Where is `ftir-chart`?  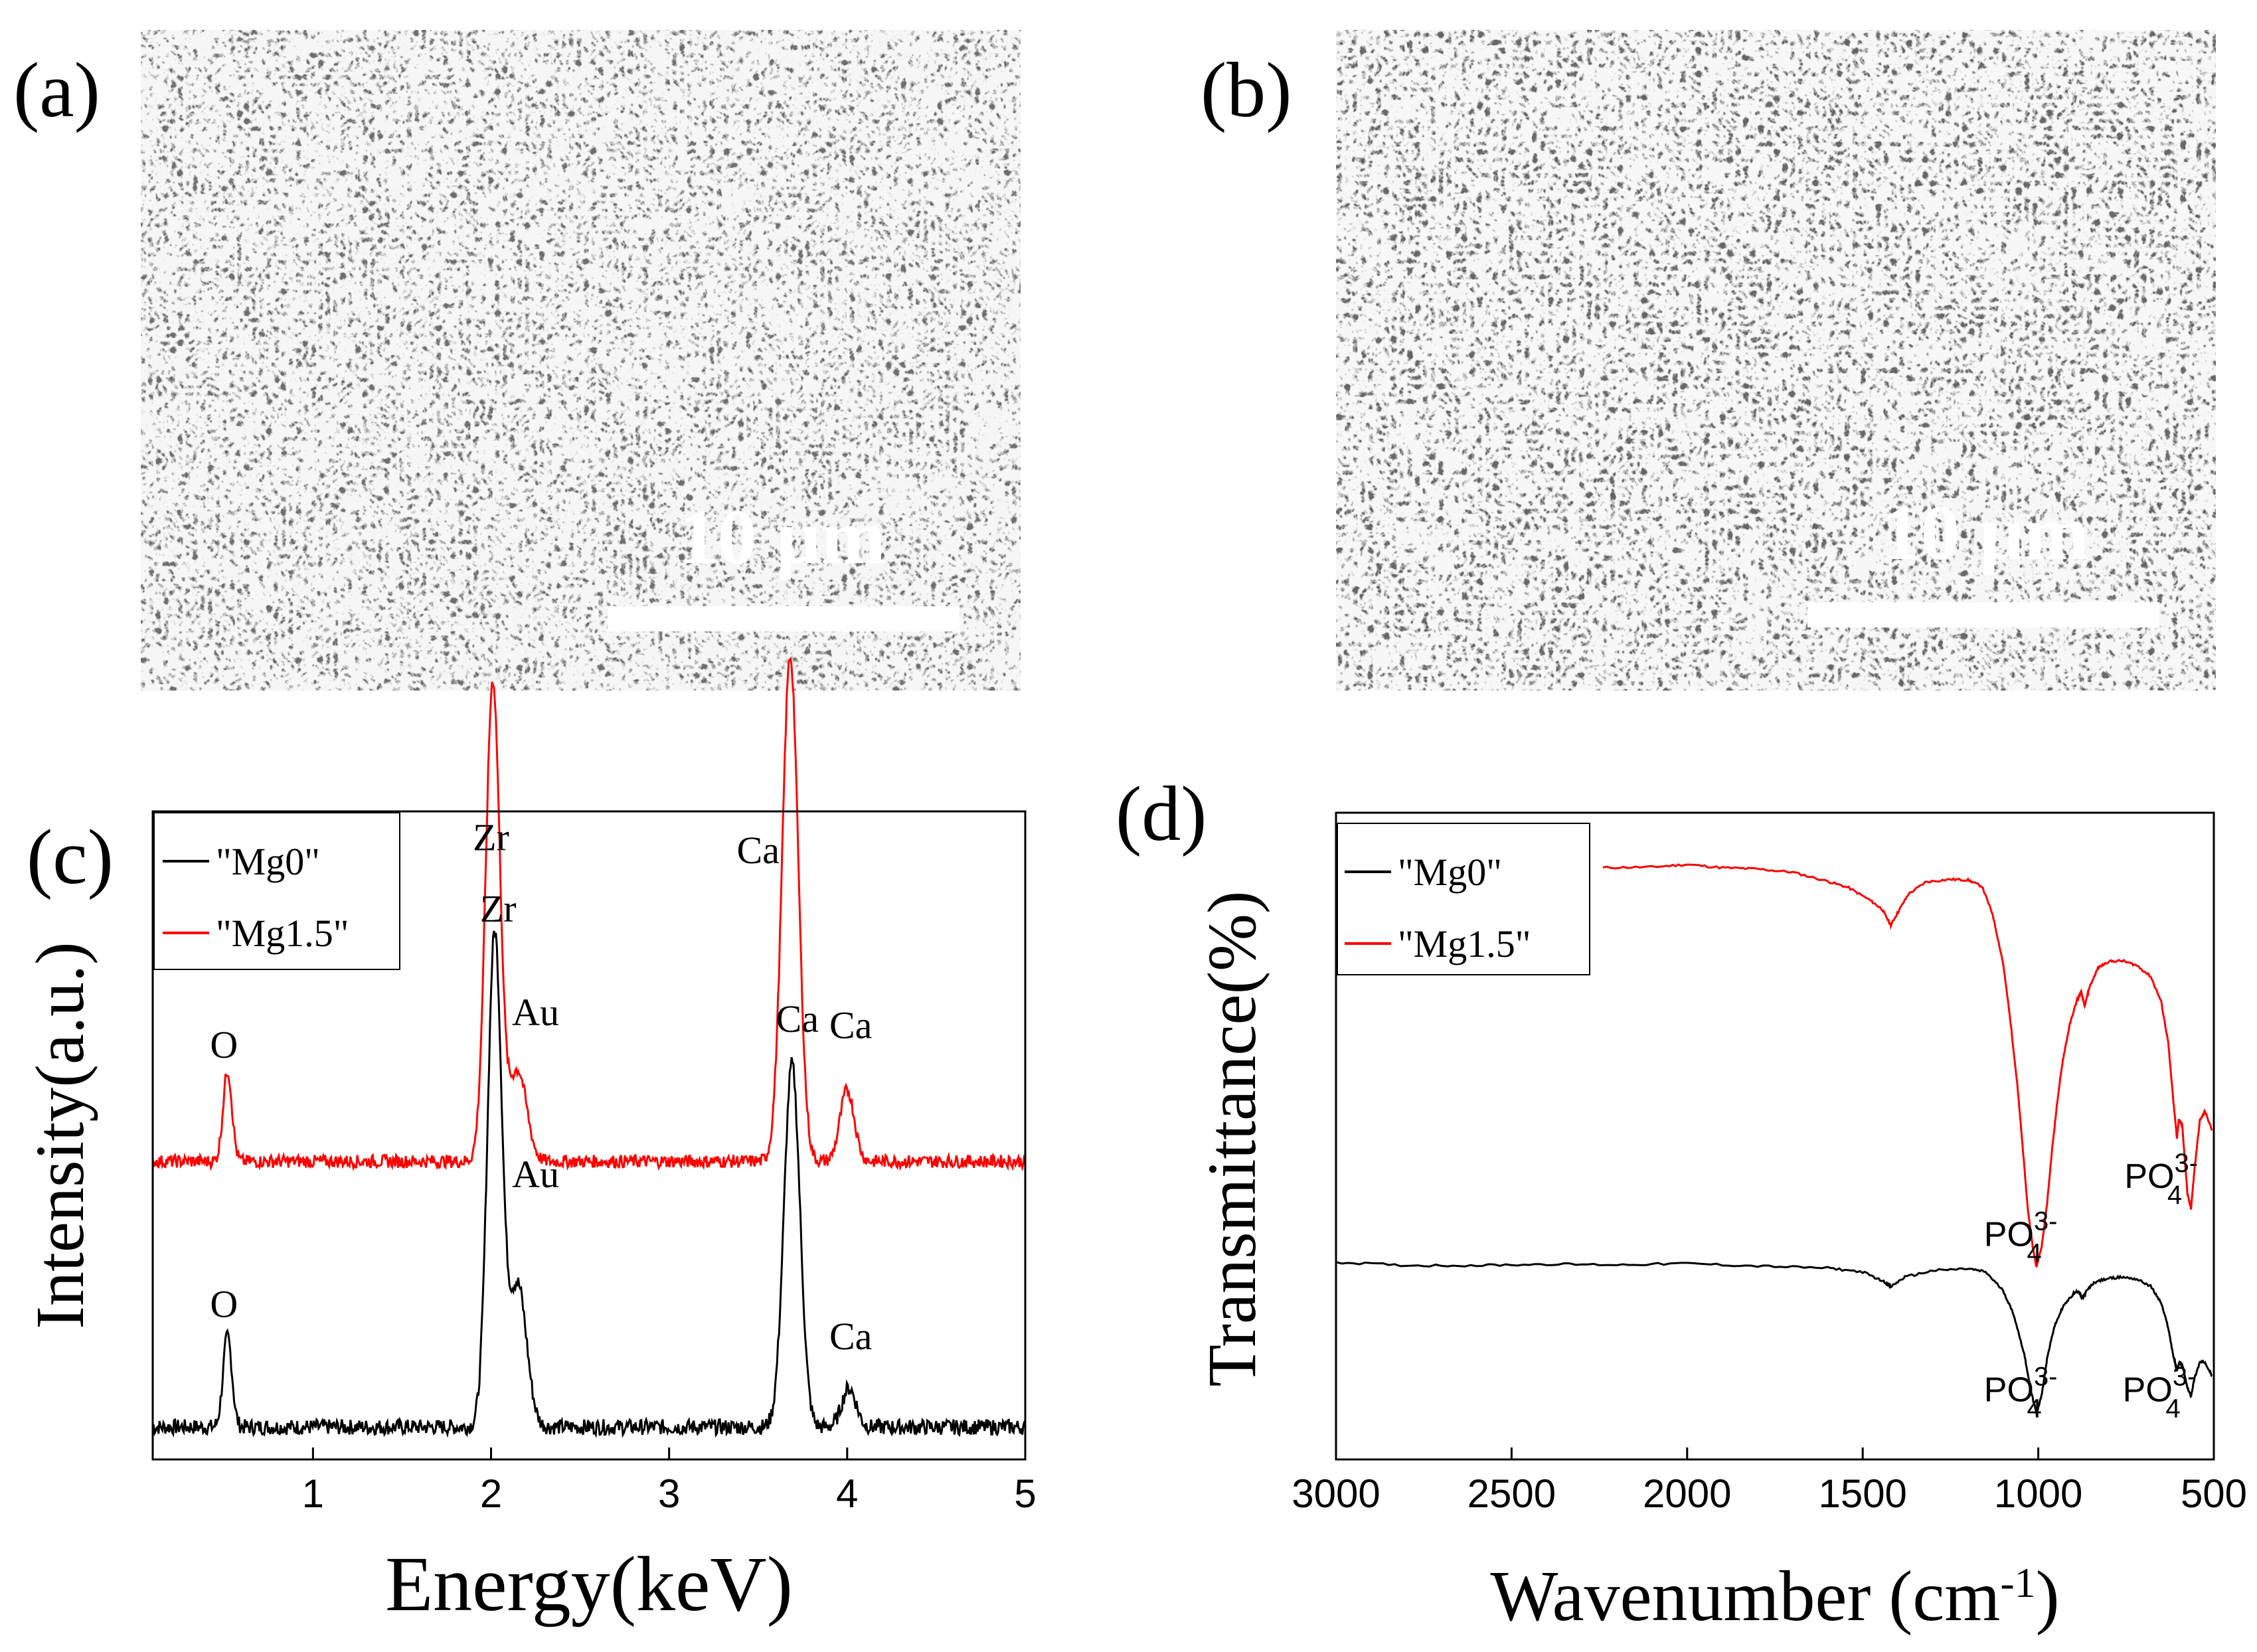 ftir-chart is located at coordinates (1774, 1140).